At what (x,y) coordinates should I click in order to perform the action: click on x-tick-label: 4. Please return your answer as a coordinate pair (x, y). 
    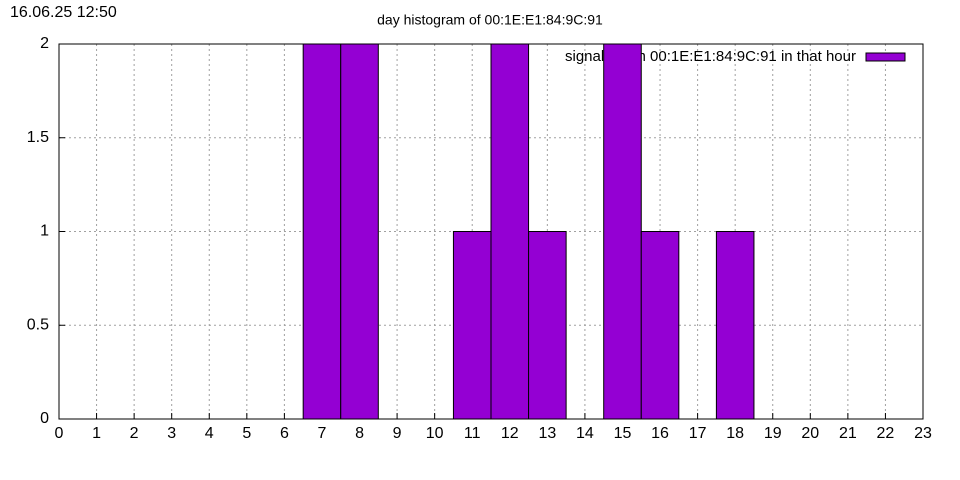
    Looking at the image, I should click on (209, 433).